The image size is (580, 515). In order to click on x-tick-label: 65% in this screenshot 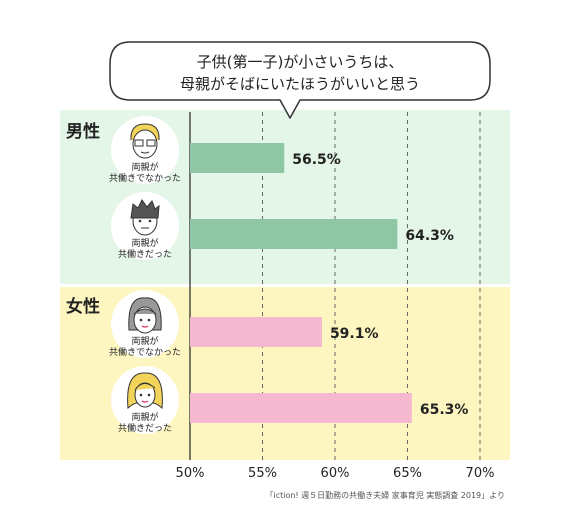, I will do `click(407, 473)`.